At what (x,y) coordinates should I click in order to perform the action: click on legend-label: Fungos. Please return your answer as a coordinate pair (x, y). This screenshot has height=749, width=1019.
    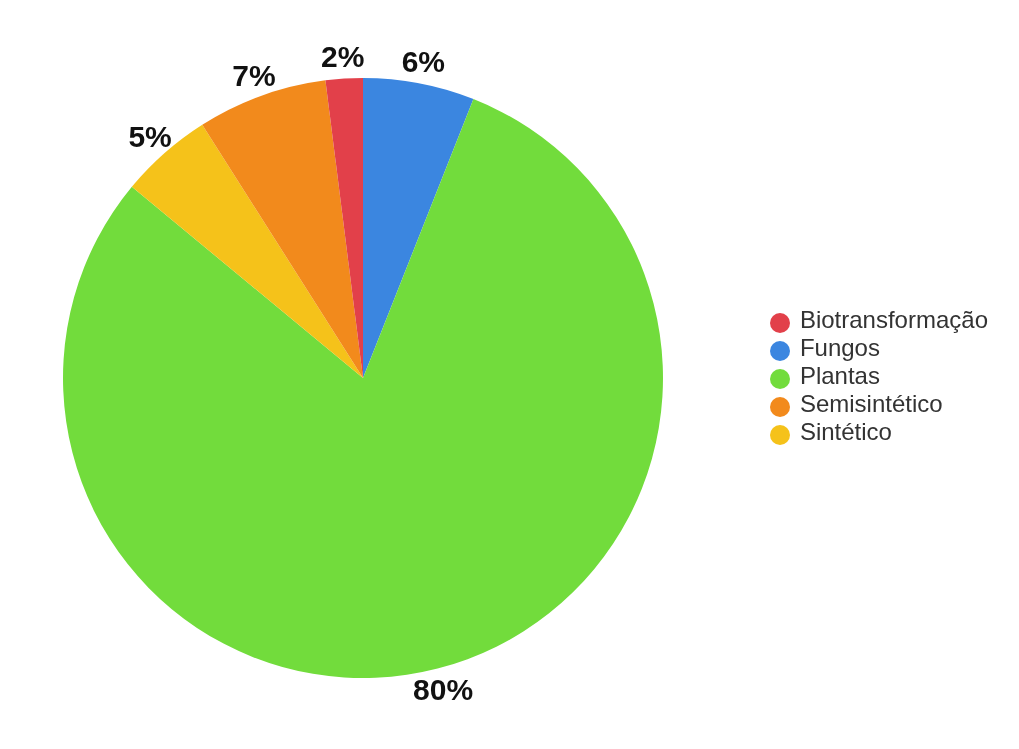
    Looking at the image, I should click on (839, 347).